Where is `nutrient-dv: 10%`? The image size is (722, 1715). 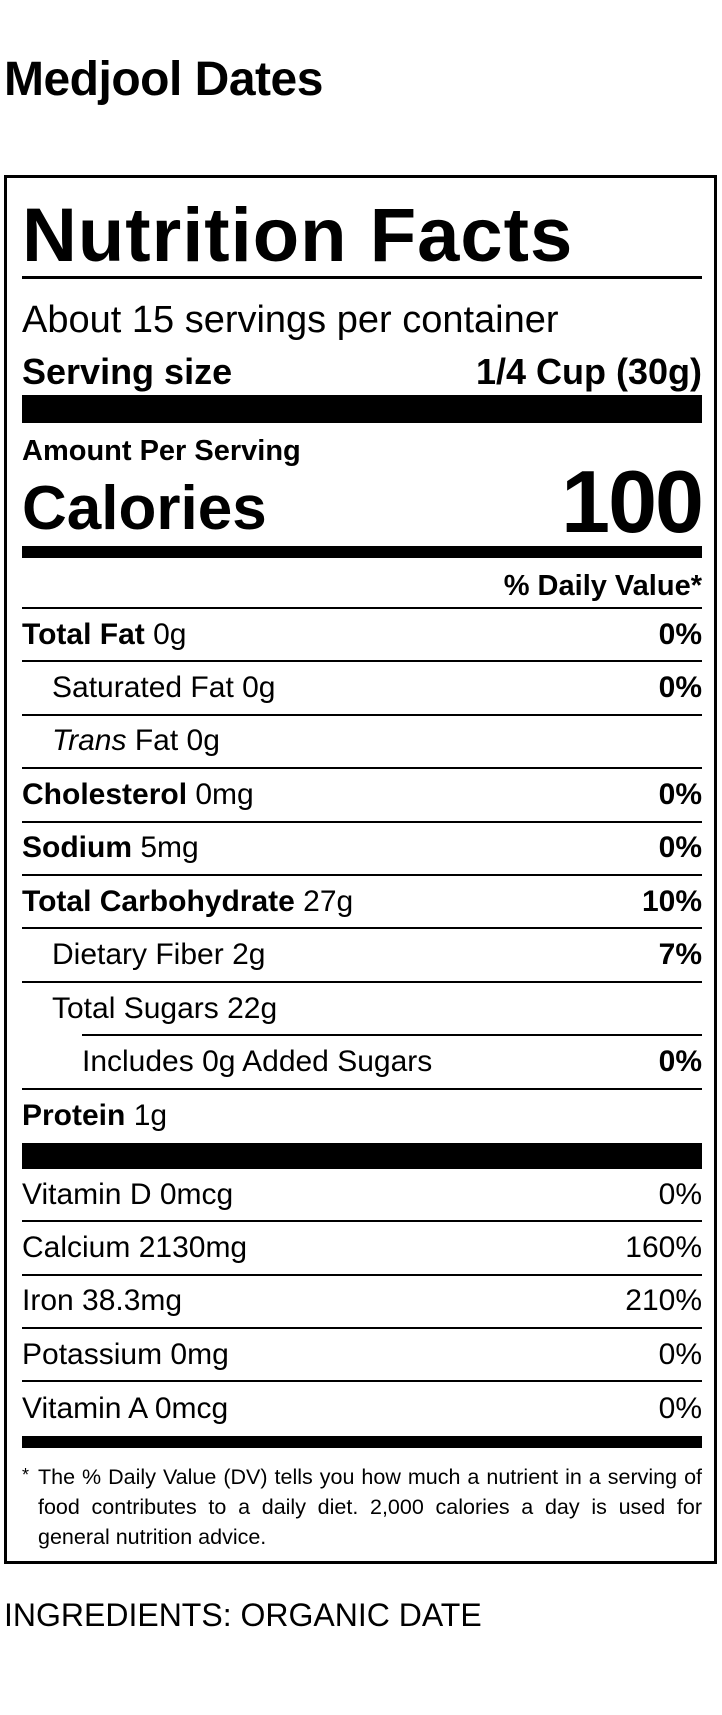
nutrient-dv: 10% is located at coordinates (671, 901).